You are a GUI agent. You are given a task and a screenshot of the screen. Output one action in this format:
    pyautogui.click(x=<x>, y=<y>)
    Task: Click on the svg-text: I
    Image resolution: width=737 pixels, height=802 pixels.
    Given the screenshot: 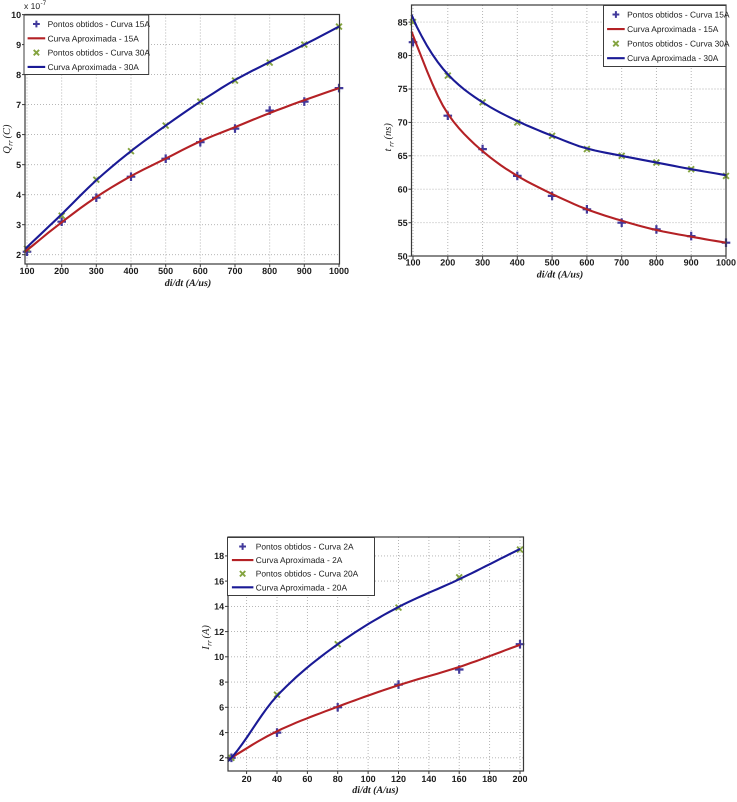 What is the action you would take?
    pyautogui.click(x=206, y=648)
    